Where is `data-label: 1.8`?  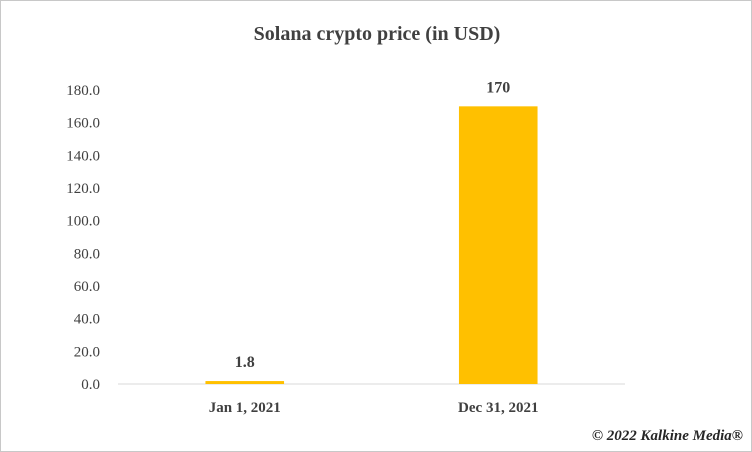
data-label: 1.8 is located at coordinates (245, 362).